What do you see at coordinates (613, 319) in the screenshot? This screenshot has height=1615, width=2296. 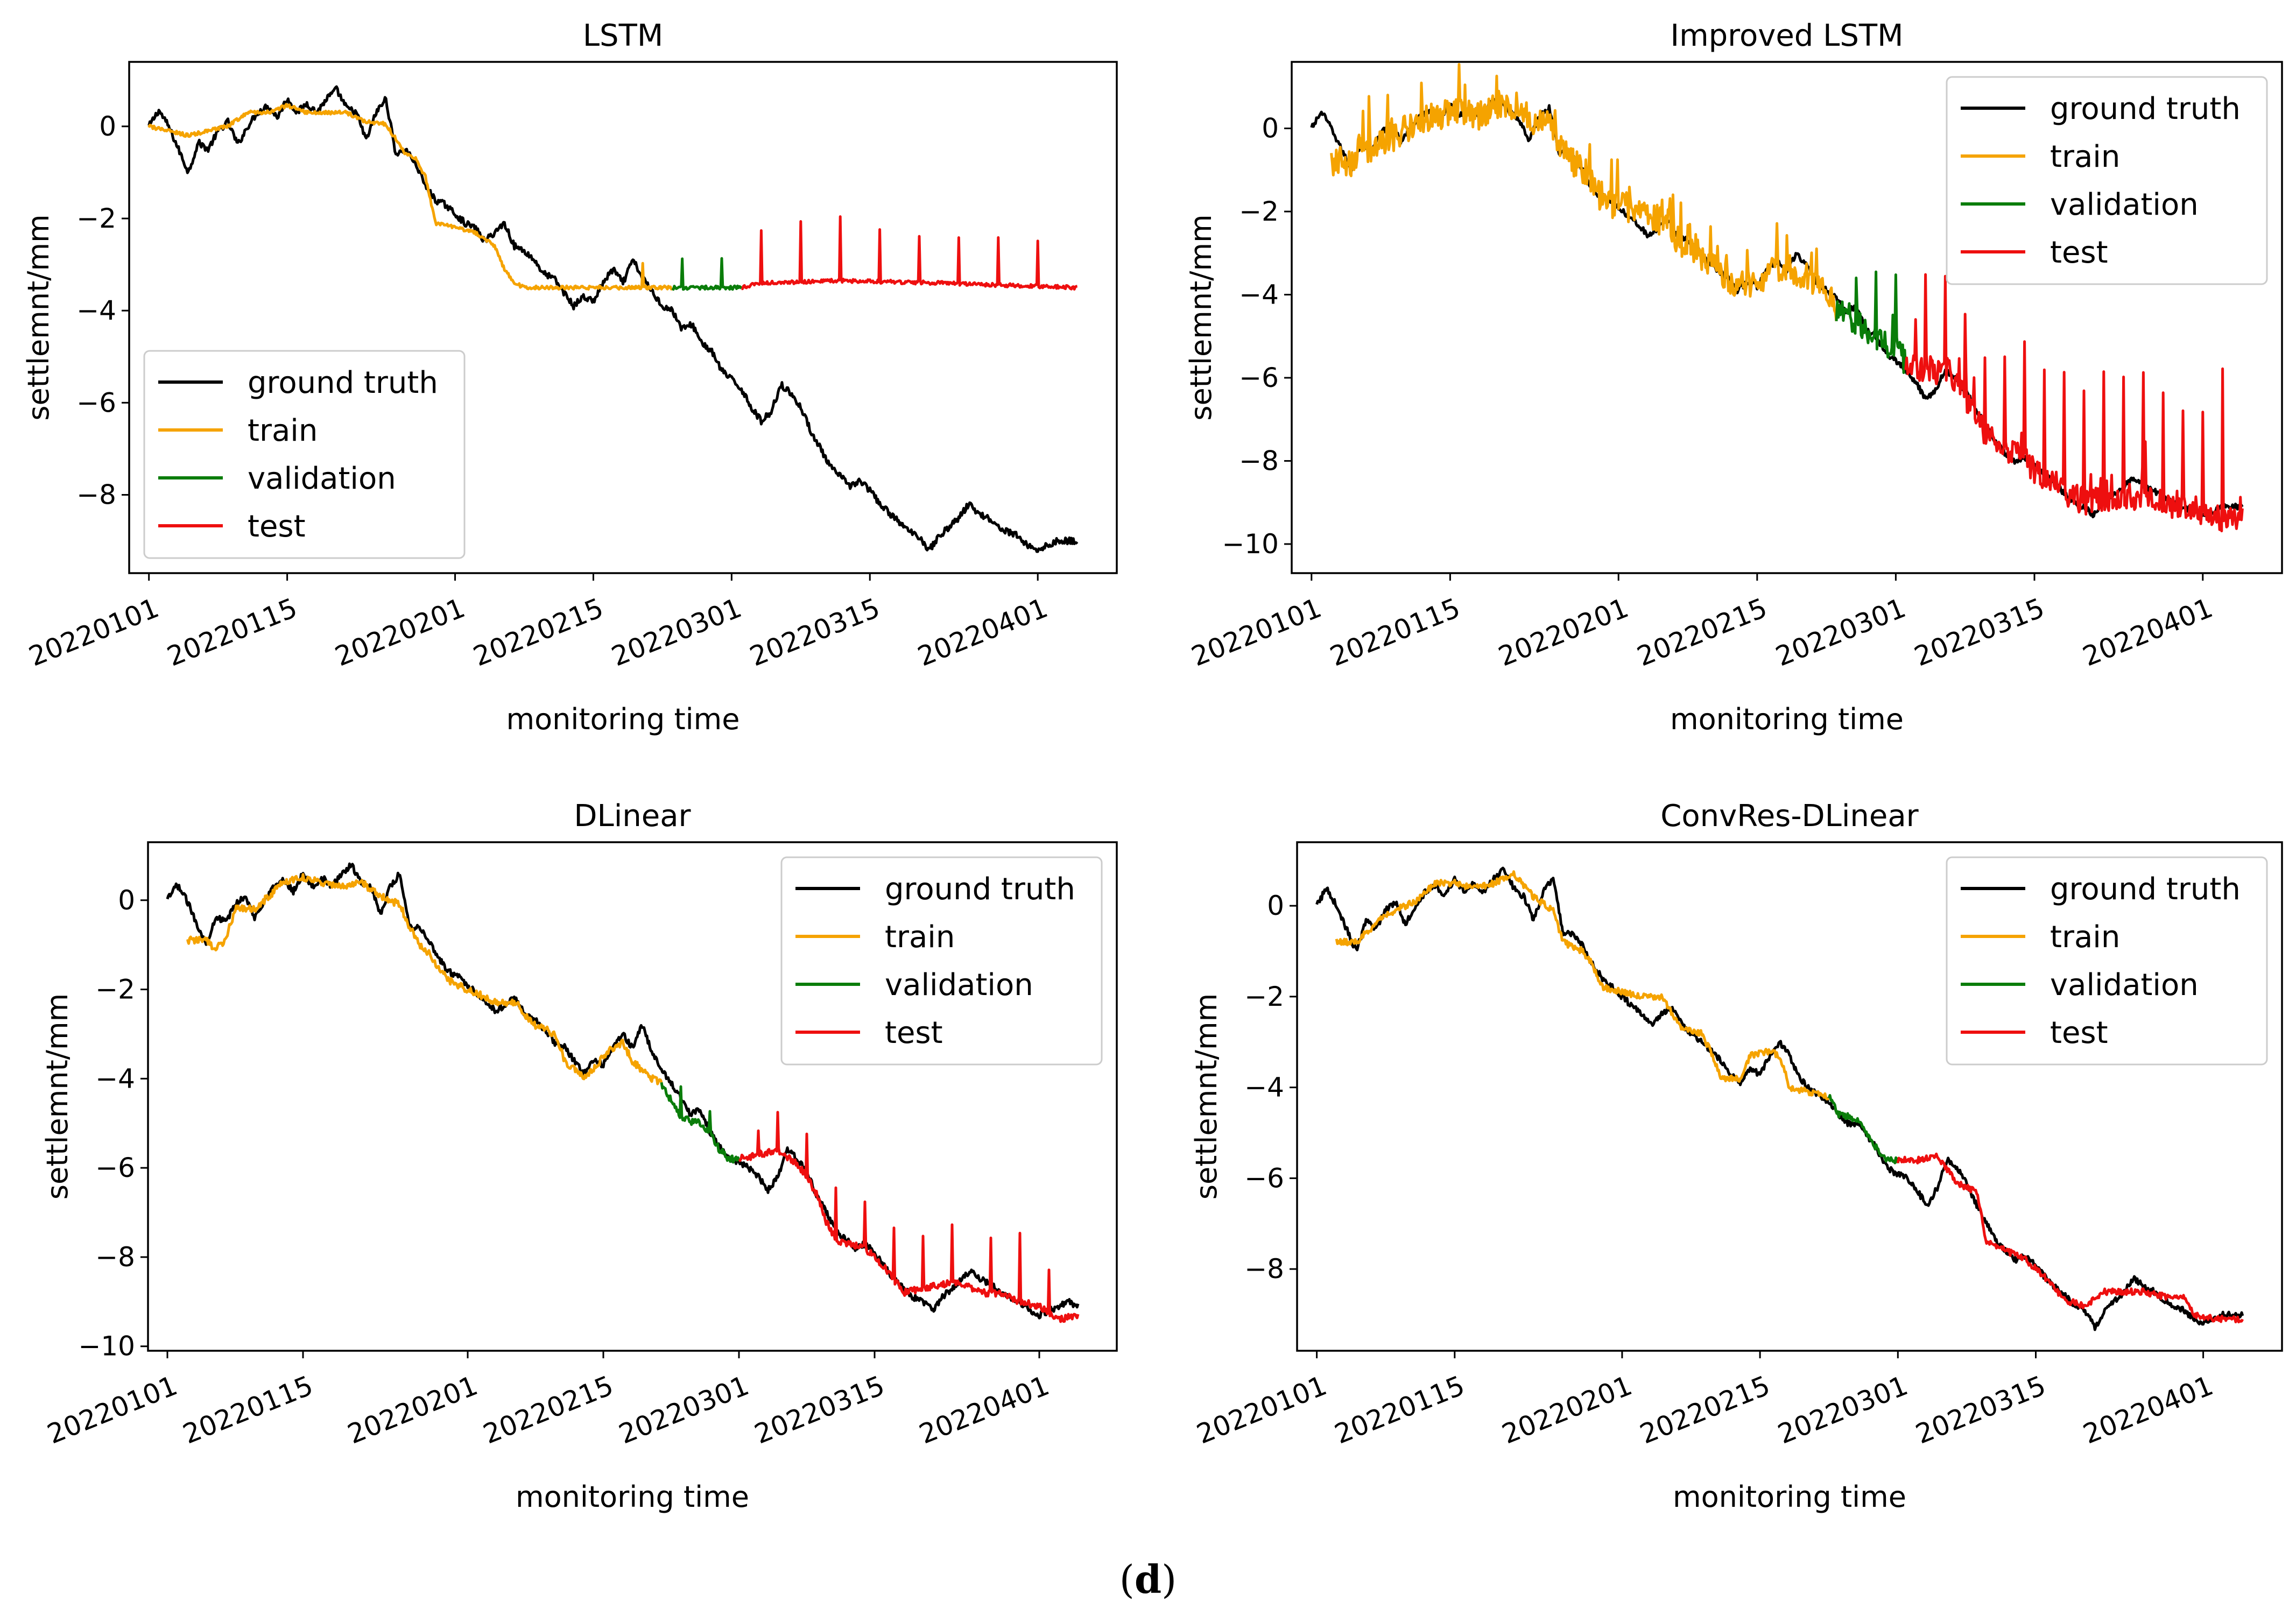 I see `series-ground-truth-line` at bounding box center [613, 319].